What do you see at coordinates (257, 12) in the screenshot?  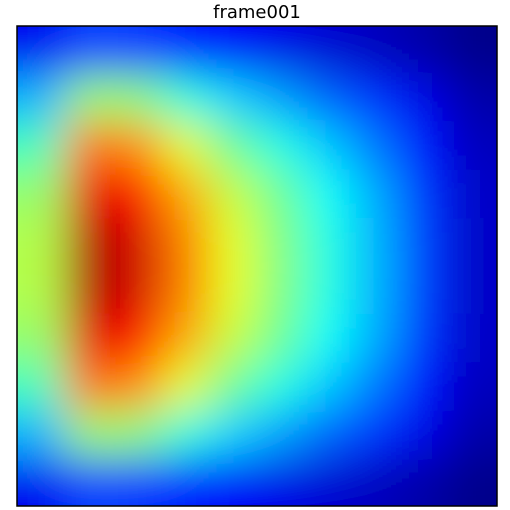 I see `chart-title: frame001` at bounding box center [257, 12].